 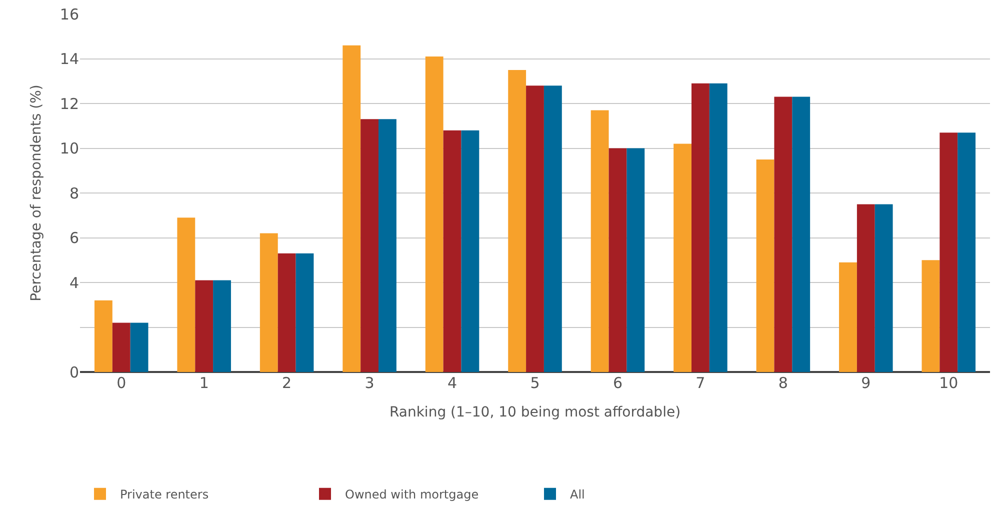 What do you see at coordinates (866, 383) in the screenshot?
I see `x-tick-label: 9` at bounding box center [866, 383].